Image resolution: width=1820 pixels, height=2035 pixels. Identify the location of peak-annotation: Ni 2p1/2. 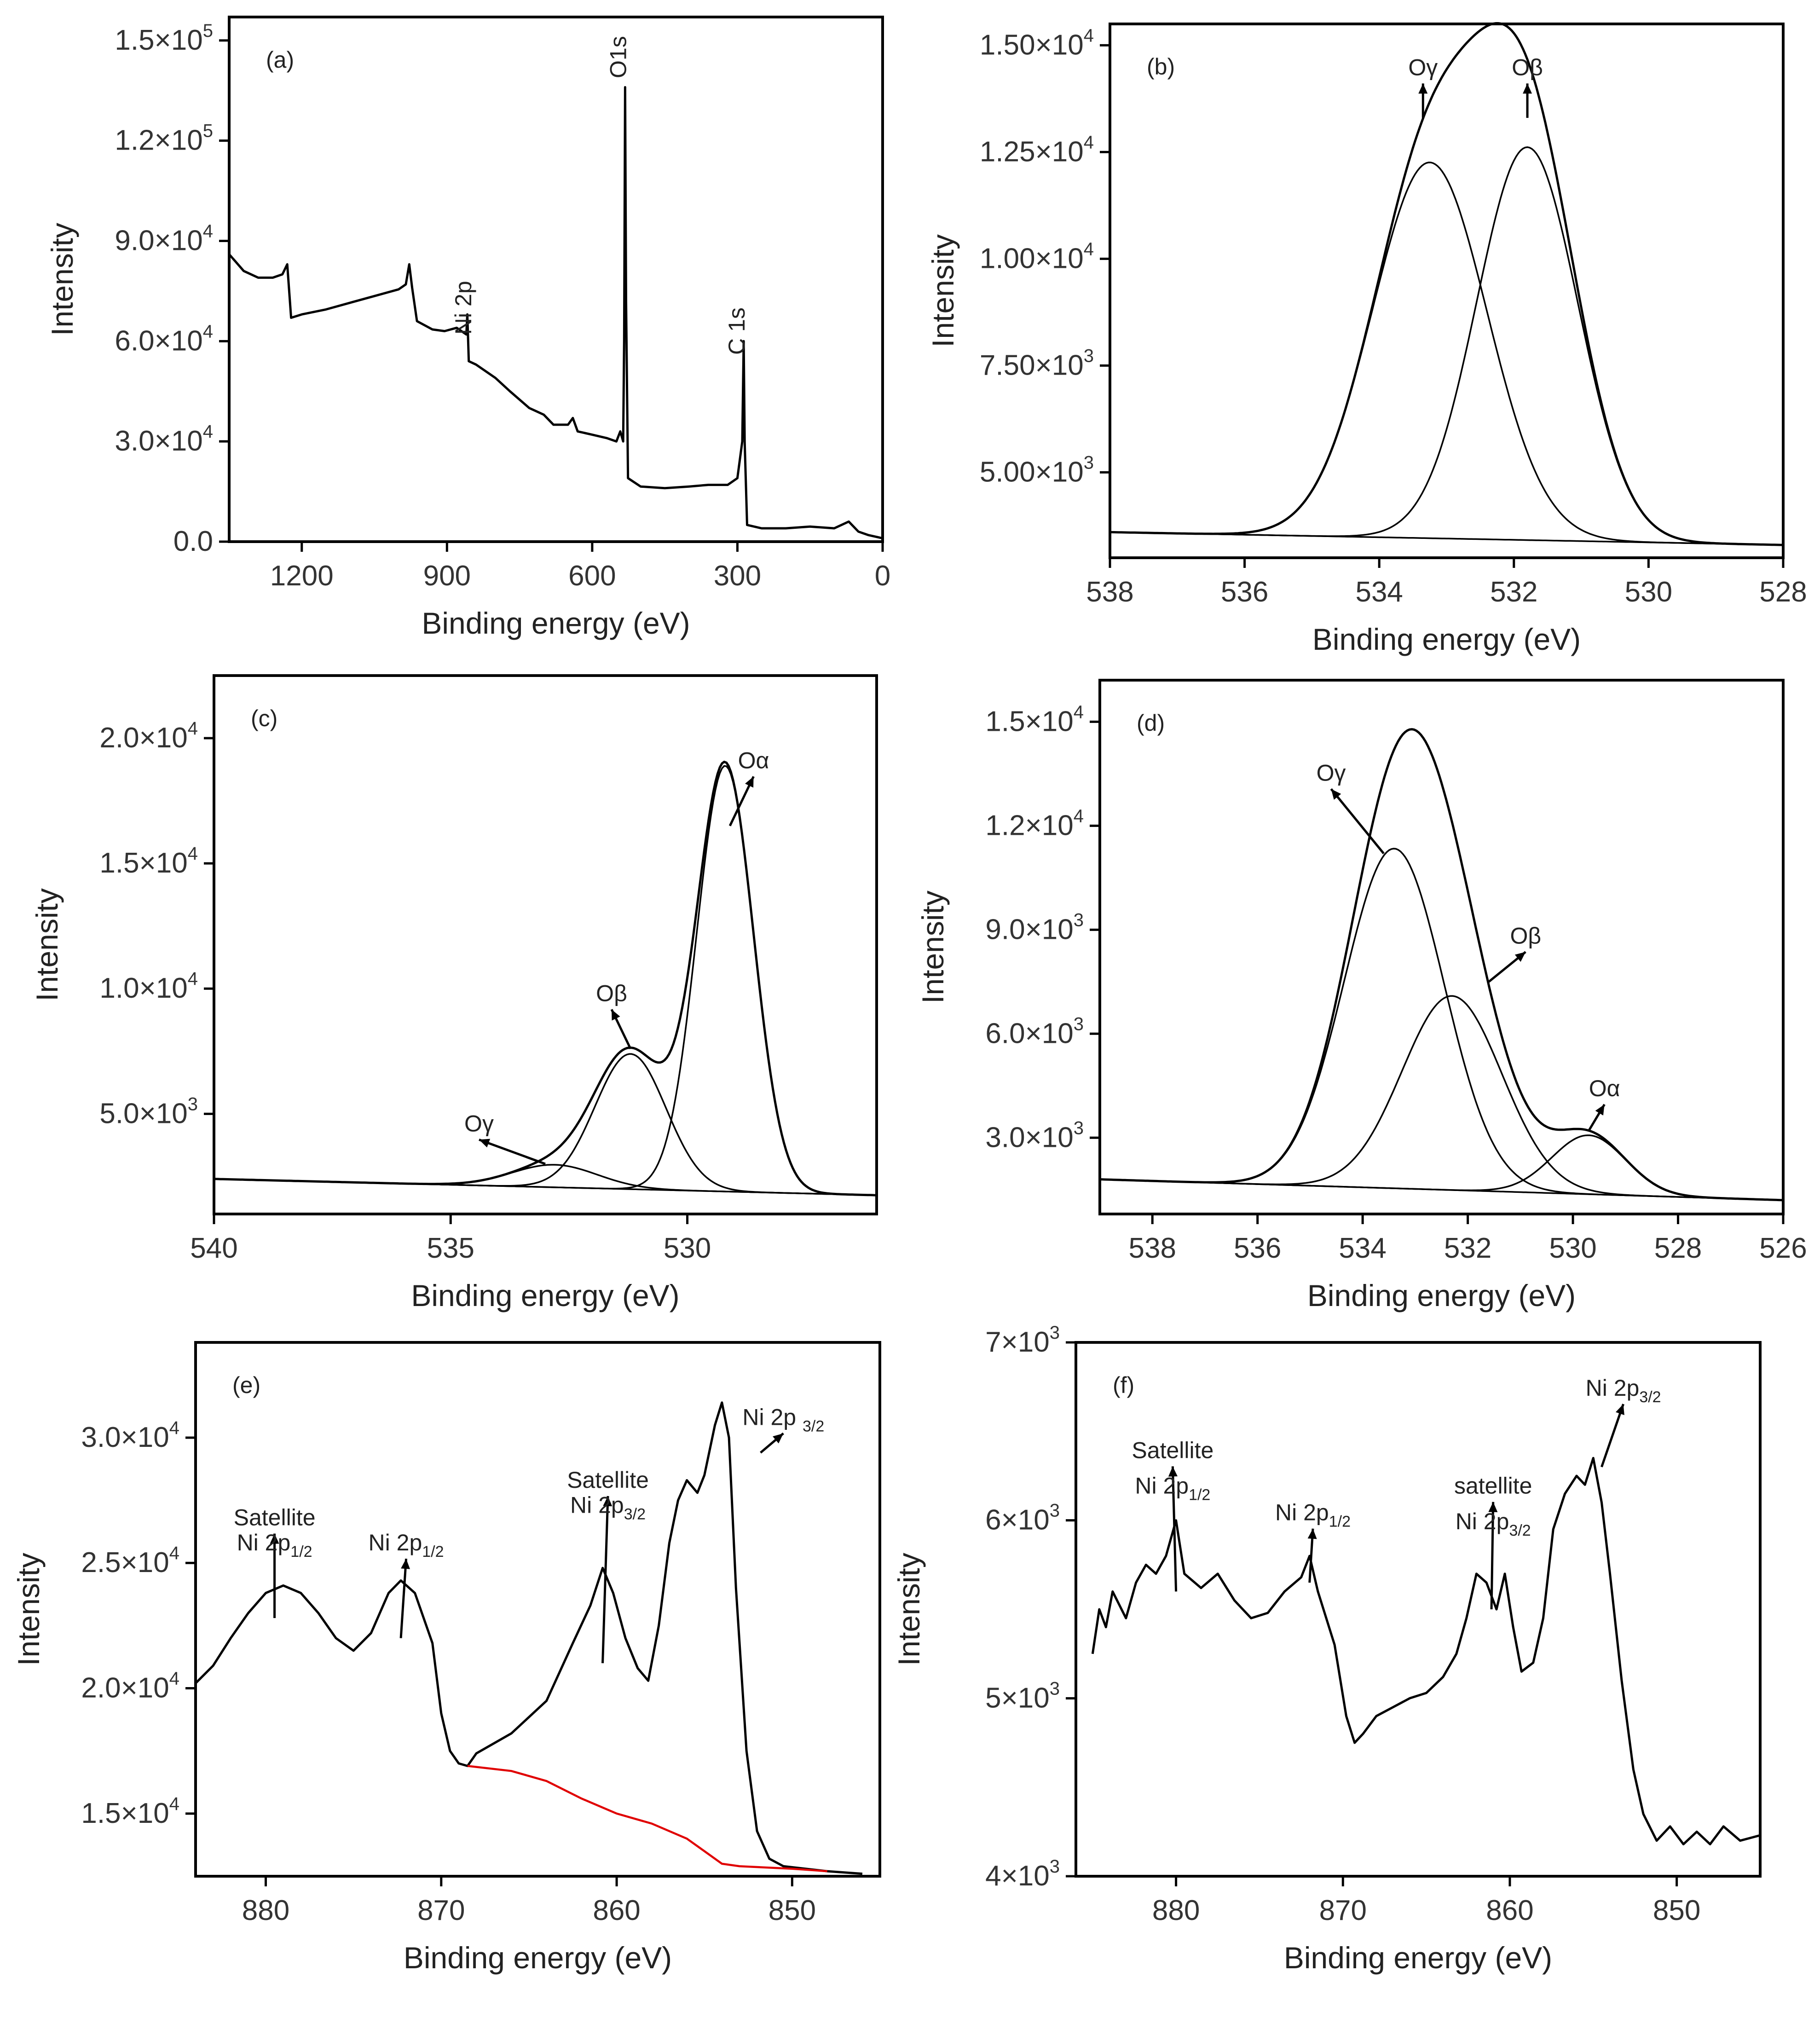
(1172, 1488).